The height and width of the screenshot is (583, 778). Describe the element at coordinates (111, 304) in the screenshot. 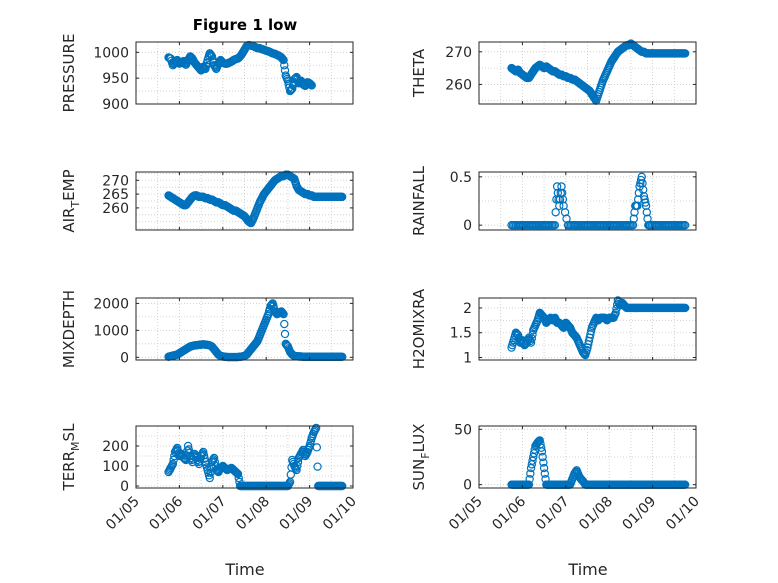

I see `y-tick-label: 2000` at that location.